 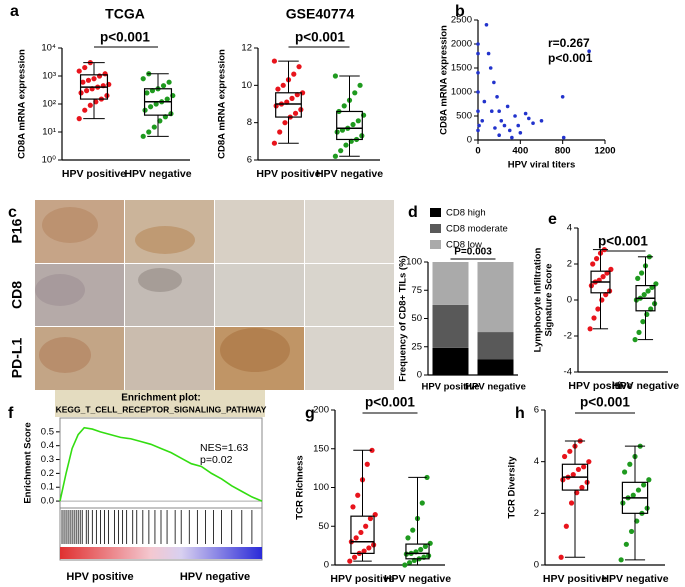 I want to click on annotation: p<0.001, so click(x=570, y=58).